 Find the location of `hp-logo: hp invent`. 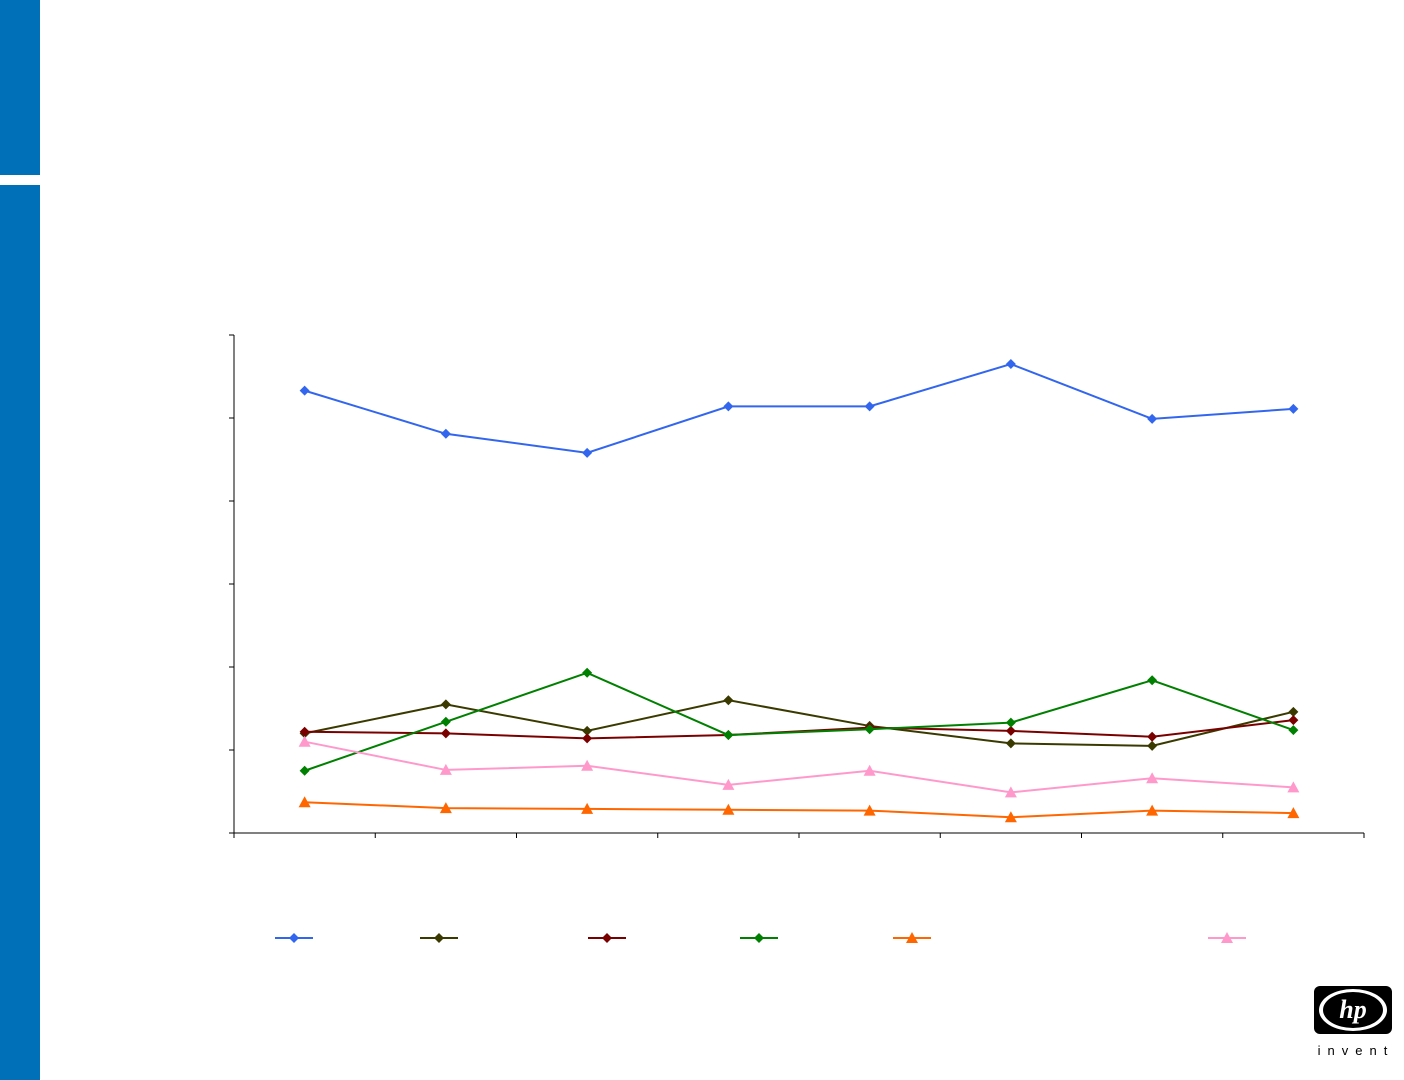

hp-logo: hp invent is located at coordinates (1354, 1022).